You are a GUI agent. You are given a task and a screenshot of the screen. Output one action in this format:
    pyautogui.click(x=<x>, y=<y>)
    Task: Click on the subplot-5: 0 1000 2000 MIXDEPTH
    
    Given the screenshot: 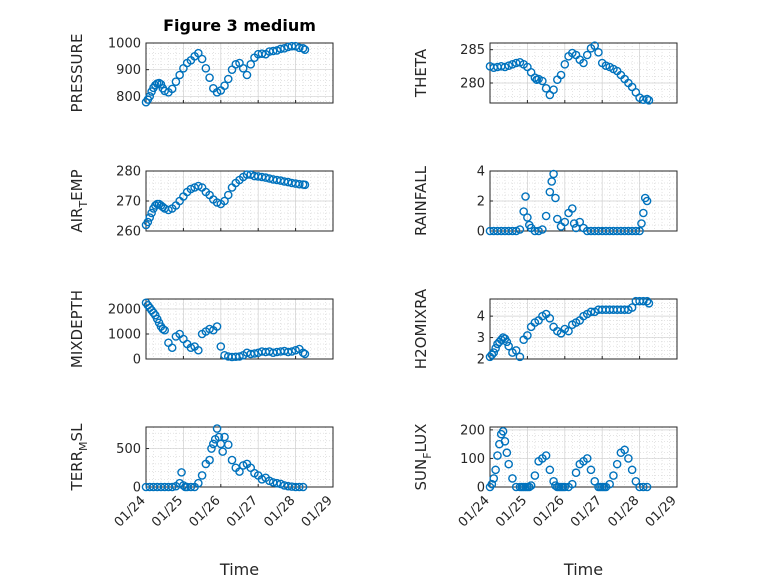 What is the action you would take?
    pyautogui.click(x=201, y=329)
    